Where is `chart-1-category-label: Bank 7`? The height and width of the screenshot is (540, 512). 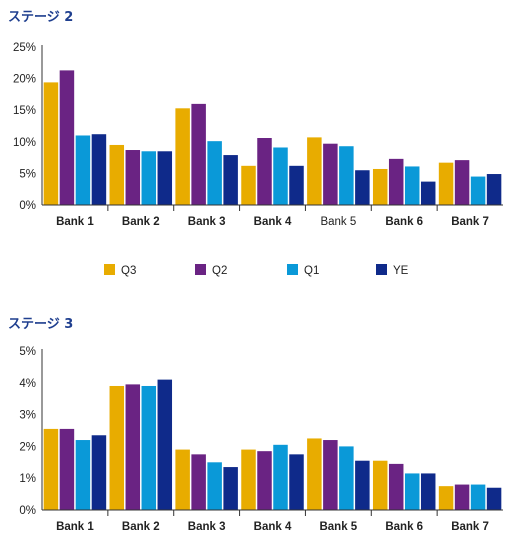 chart-1-category-label: Bank 7 is located at coordinates (470, 222).